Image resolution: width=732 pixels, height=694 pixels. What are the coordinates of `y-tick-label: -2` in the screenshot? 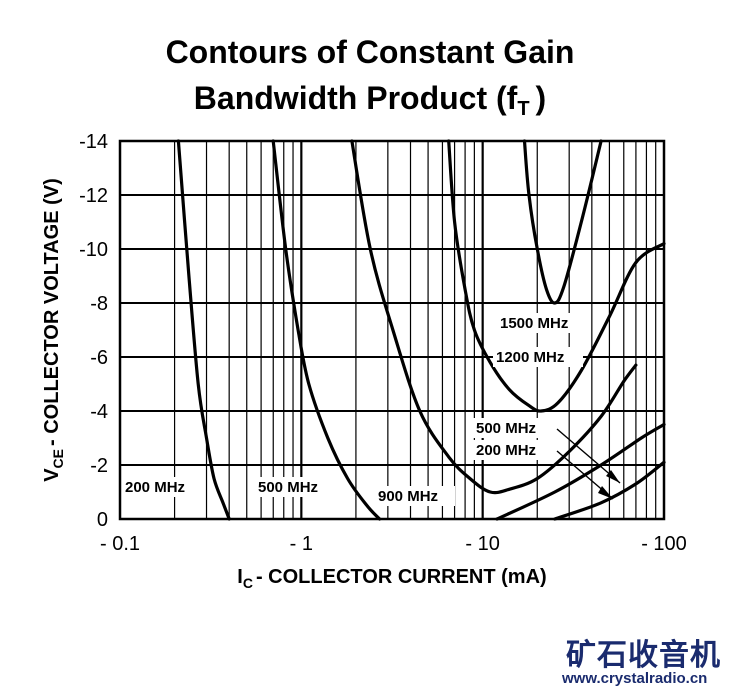 It's located at (99, 466).